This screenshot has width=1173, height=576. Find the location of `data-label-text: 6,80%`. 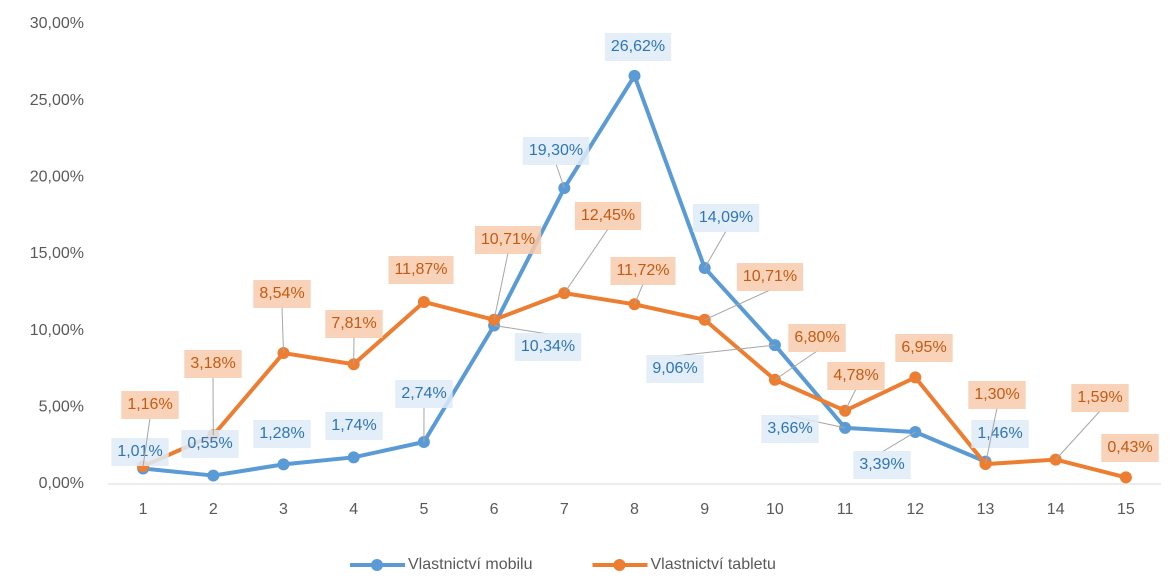

data-label-text: 6,80% is located at coordinates (816, 337).